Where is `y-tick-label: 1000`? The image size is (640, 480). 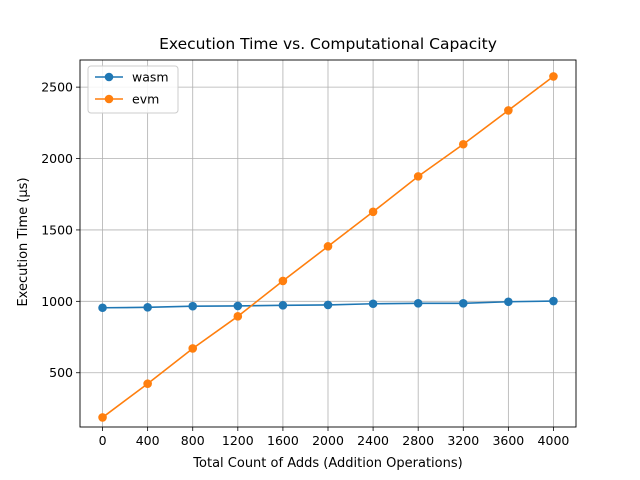
y-tick-label: 1000 is located at coordinates (57, 301).